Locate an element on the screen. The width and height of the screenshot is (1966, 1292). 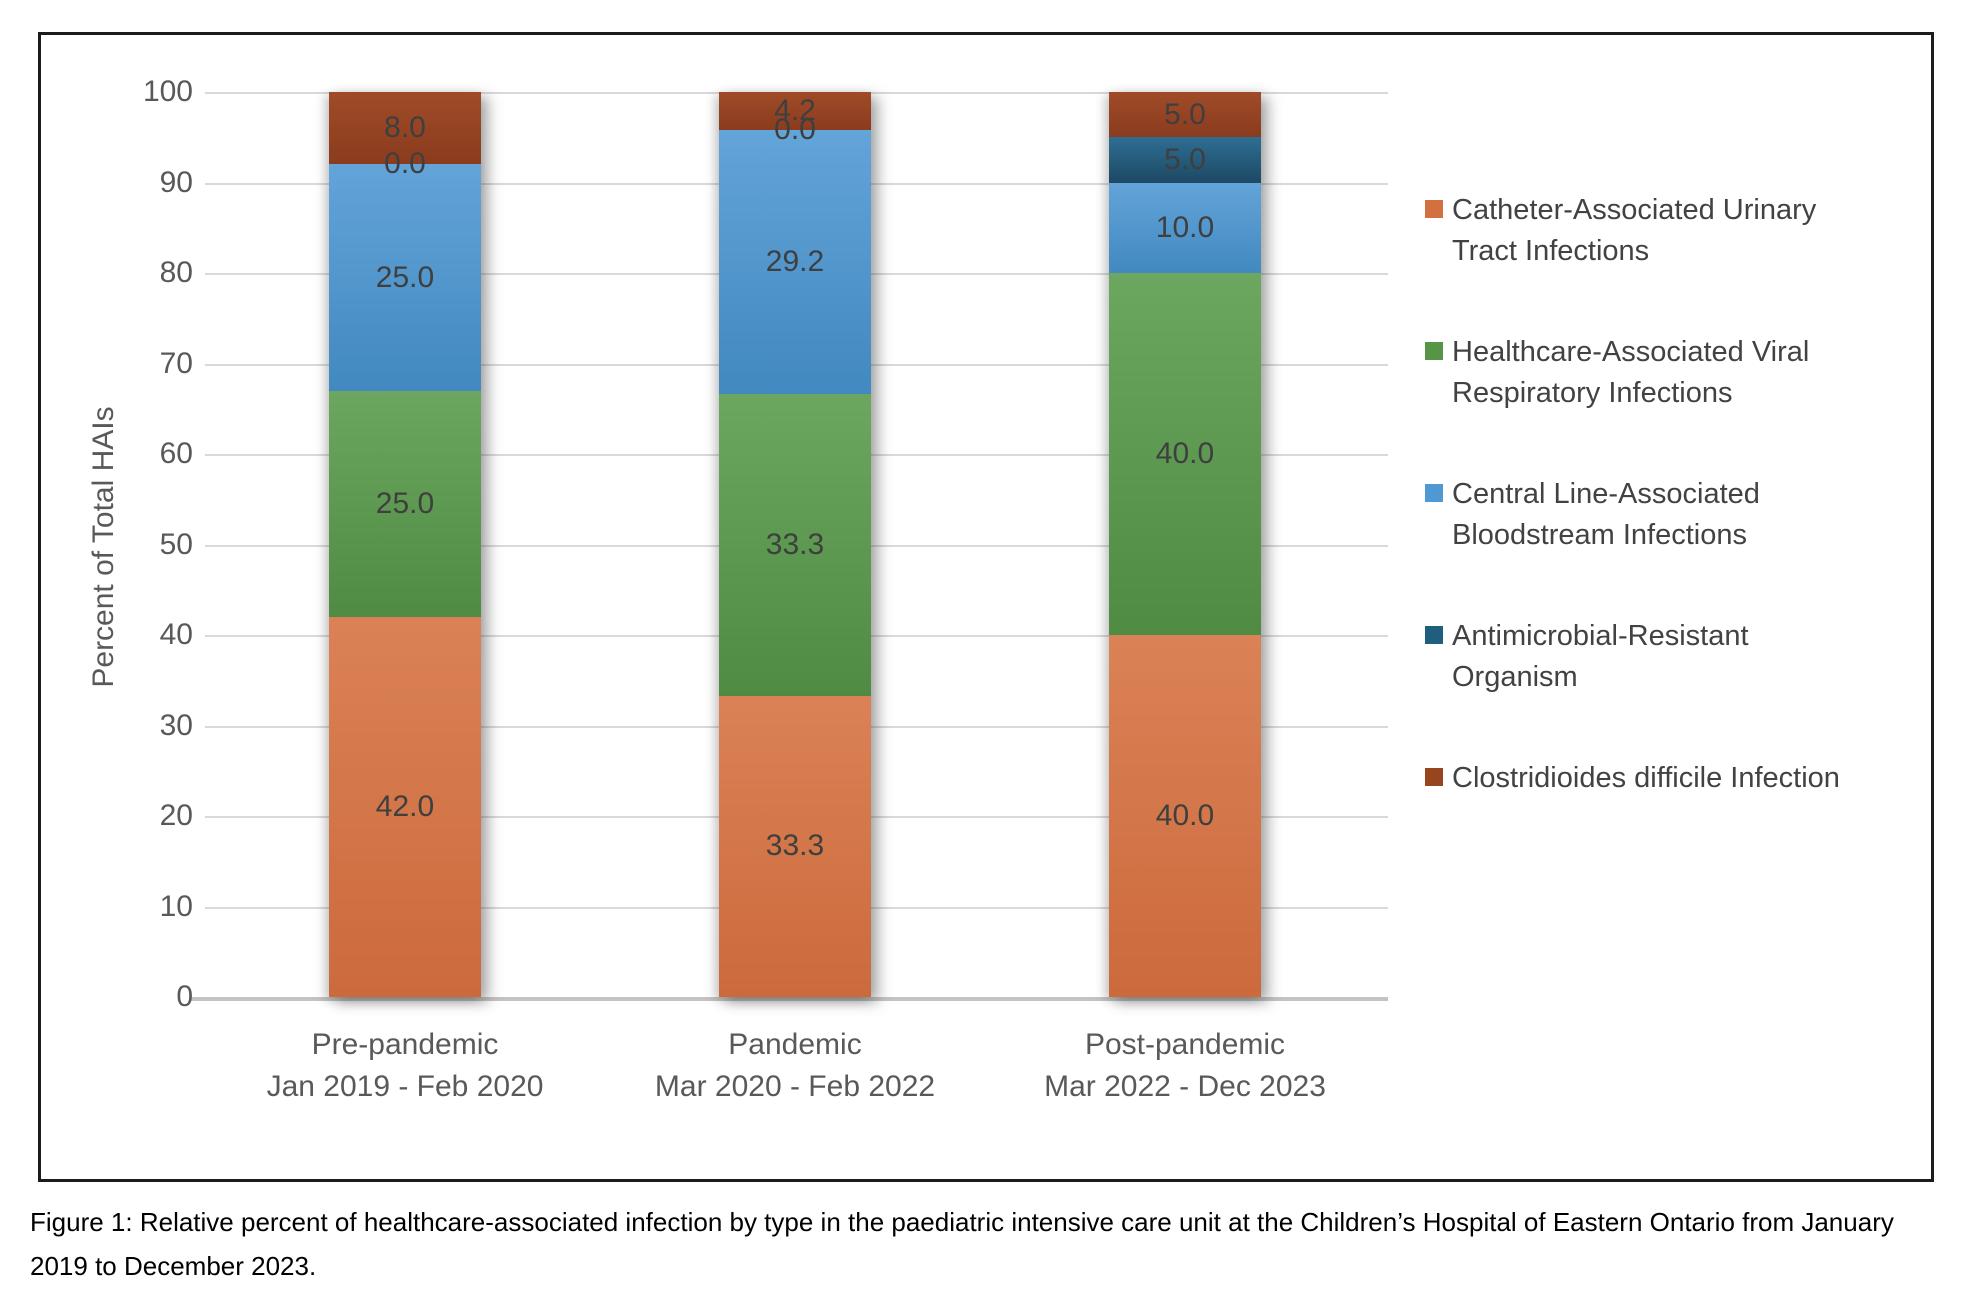
legend-item-antimicrobial-resistant: Antimicrobial-Resistant Organism is located at coordinates (1685, 657).